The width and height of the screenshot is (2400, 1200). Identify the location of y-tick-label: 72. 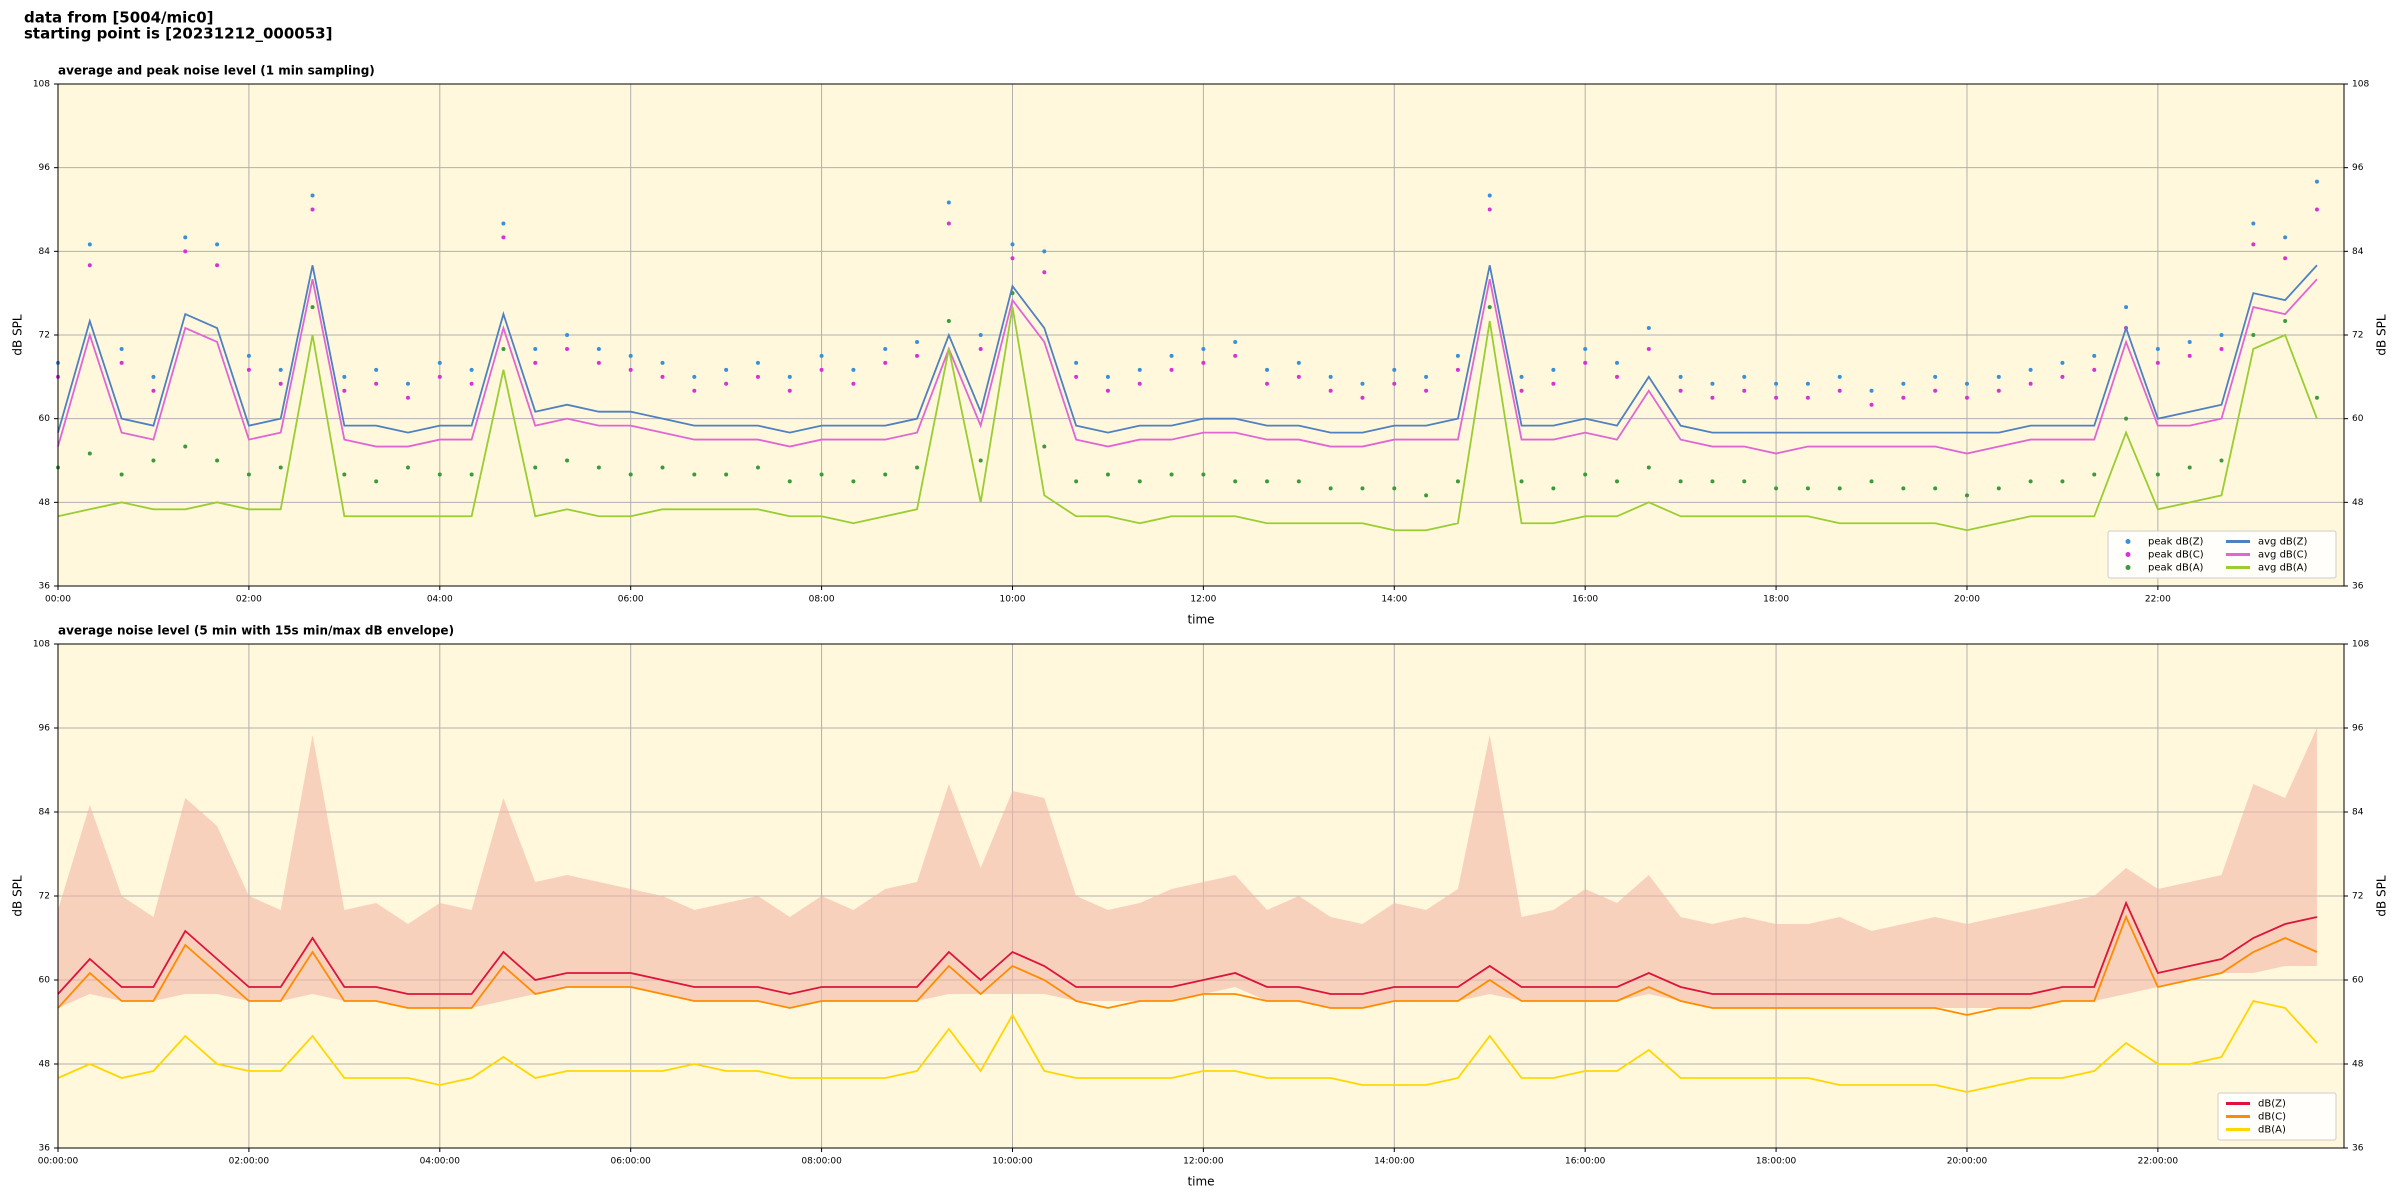
(44, 897).